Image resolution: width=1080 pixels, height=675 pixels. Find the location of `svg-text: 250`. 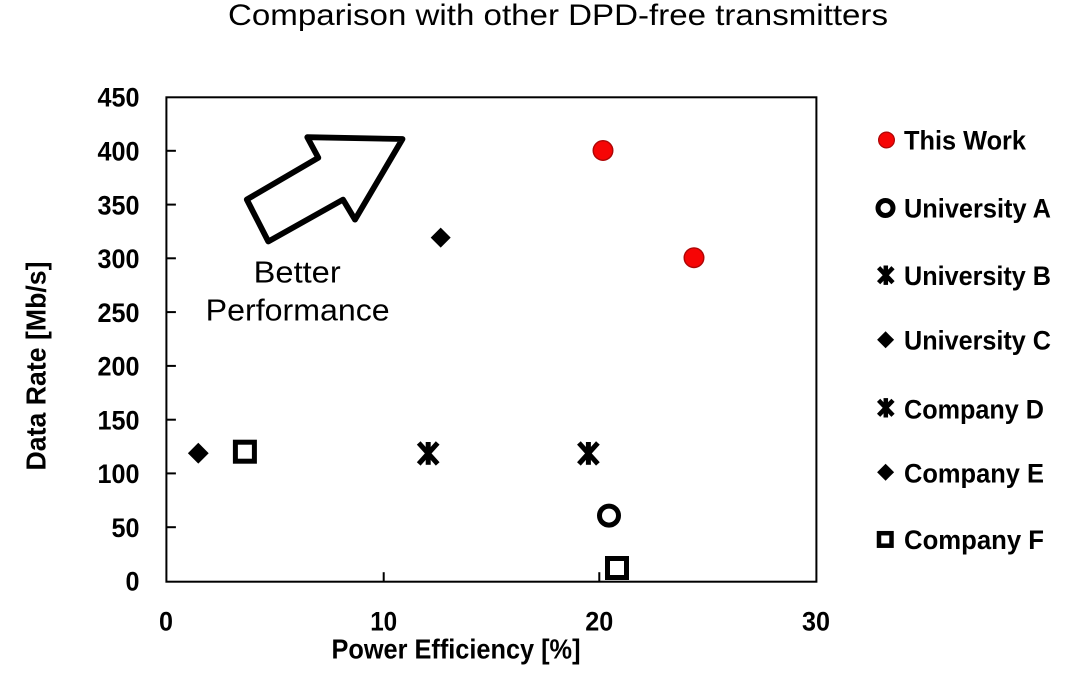

svg-text: 250 is located at coordinates (119, 313).